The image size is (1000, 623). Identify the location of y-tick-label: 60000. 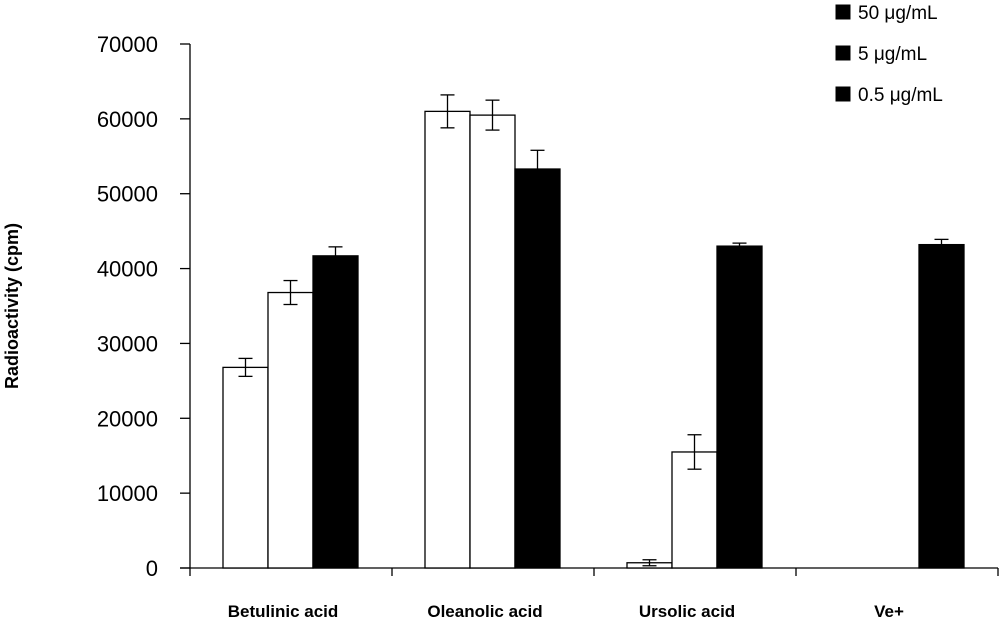
(127, 119).